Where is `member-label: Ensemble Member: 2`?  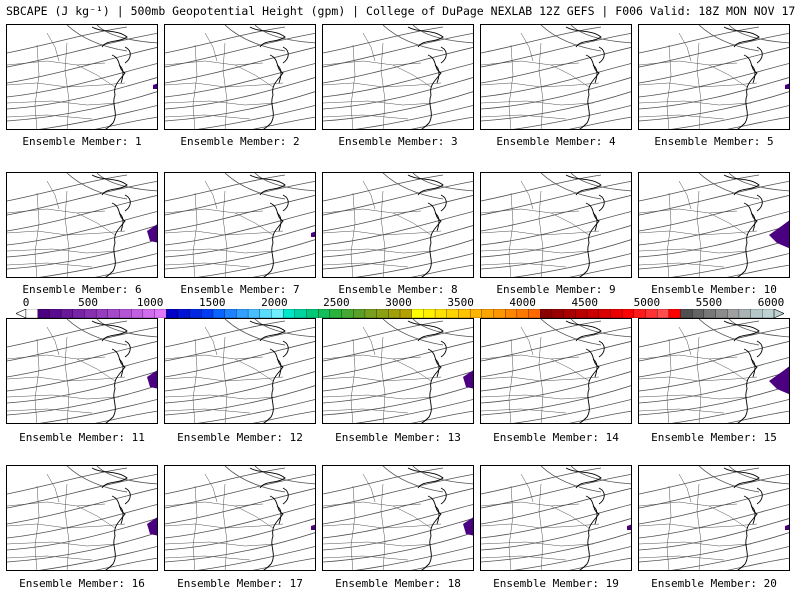 member-label: Ensemble Member: 2 is located at coordinates (240, 141).